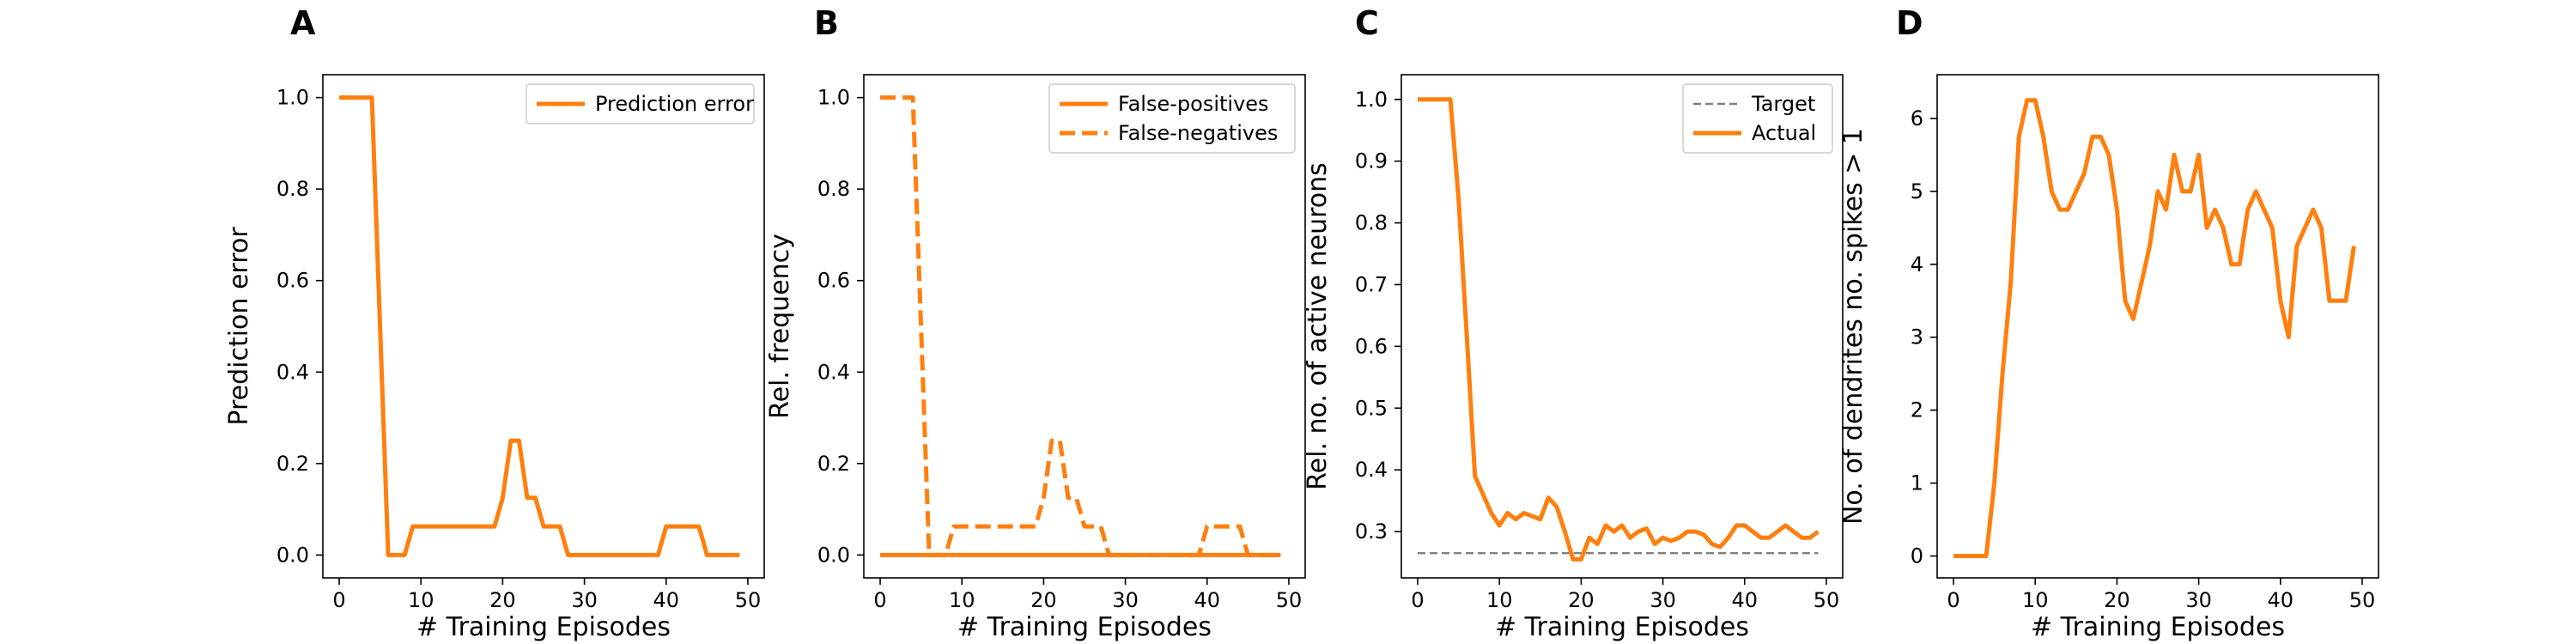 The height and width of the screenshot is (644, 2576). Describe the element at coordinates (780, 326) in the screenshot. I see `y-axis-label: Rel. frequency` at that location.